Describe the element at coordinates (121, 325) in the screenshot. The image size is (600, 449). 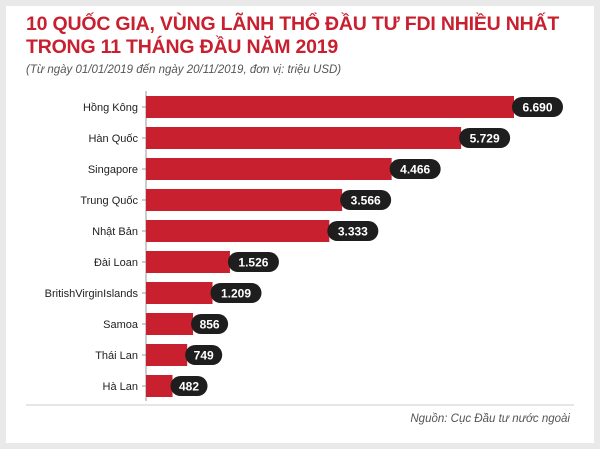
I see `category-label: Samoa` at that location.